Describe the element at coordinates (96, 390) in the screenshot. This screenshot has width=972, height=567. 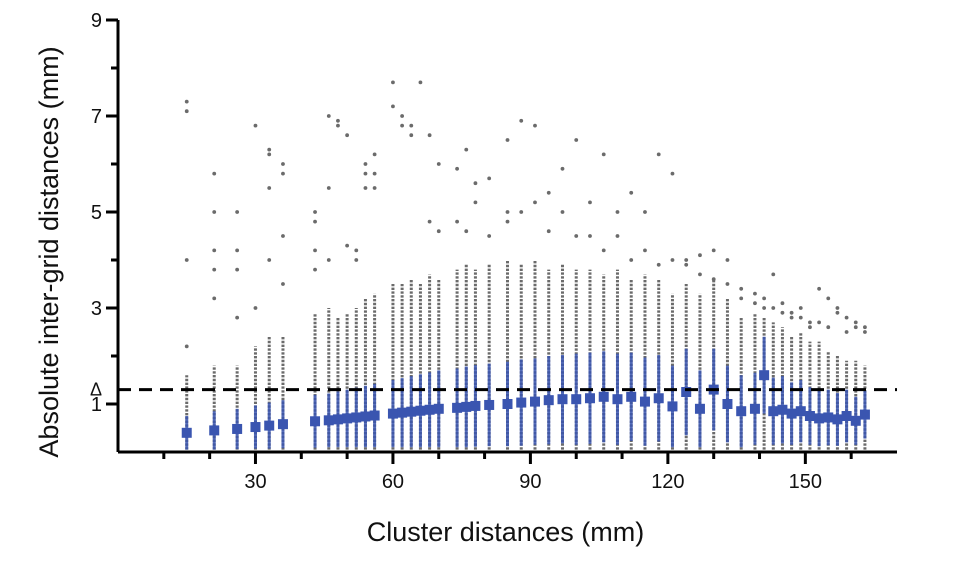
I see `reference-marker-glyph: Δ` at that location.